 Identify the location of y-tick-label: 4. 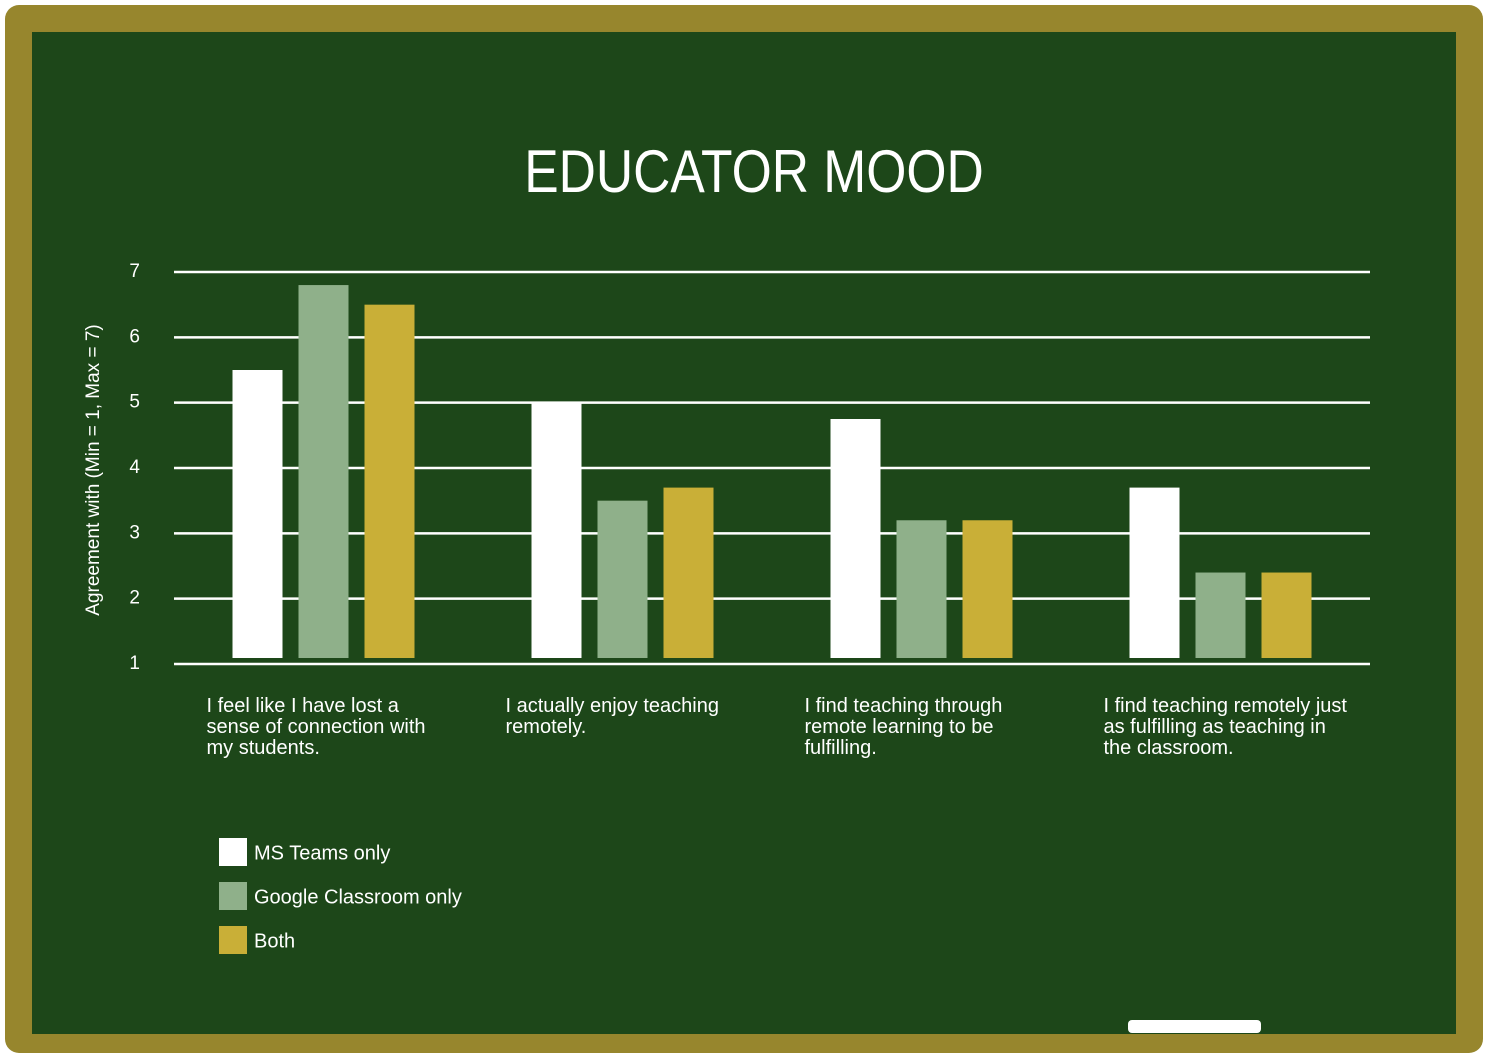
(134, 467).